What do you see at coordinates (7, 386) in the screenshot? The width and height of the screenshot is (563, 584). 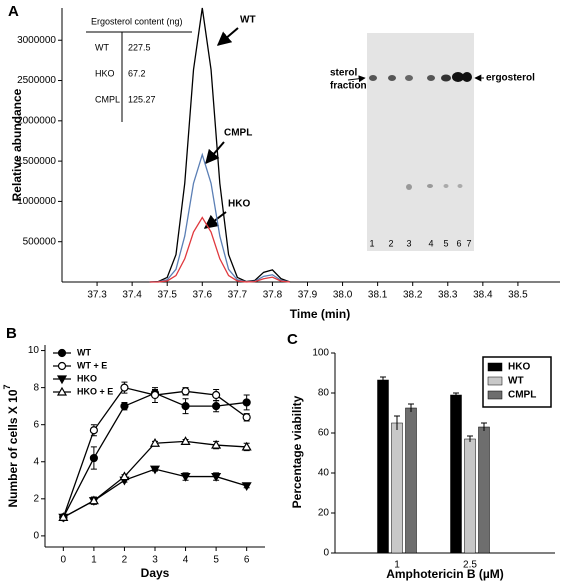 I see `y-axis-title-exponent: 7` at bounding box center [7, 386].